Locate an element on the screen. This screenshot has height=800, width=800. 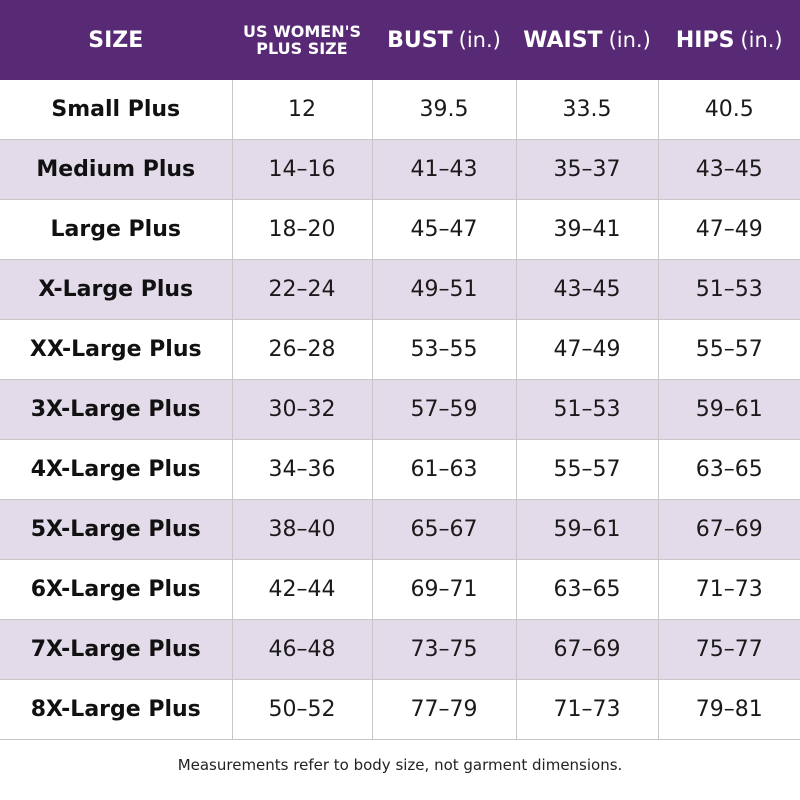
hips-cell: 55–57 is located at coordinates (729, 349).